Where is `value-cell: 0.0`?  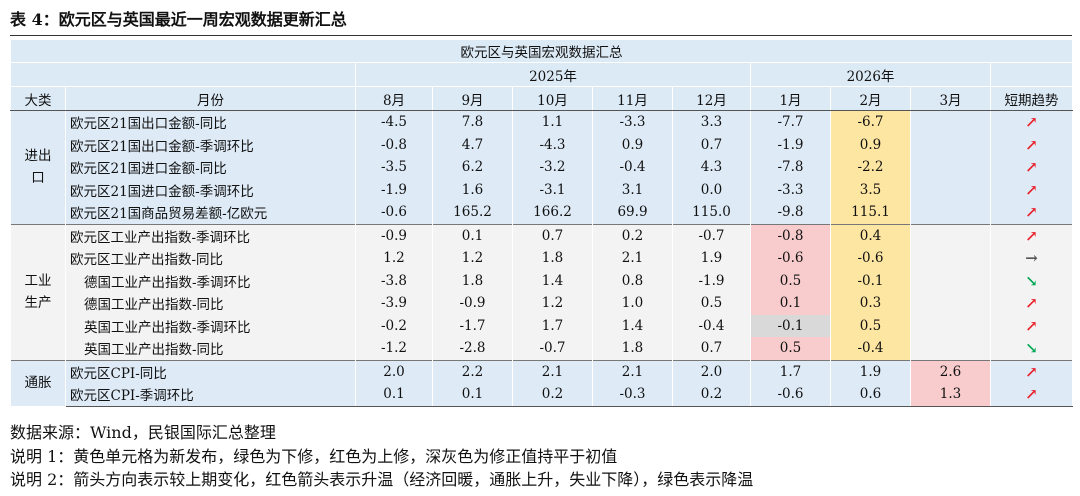
value-cell: 0.0 is located at coordinates (711, 189).